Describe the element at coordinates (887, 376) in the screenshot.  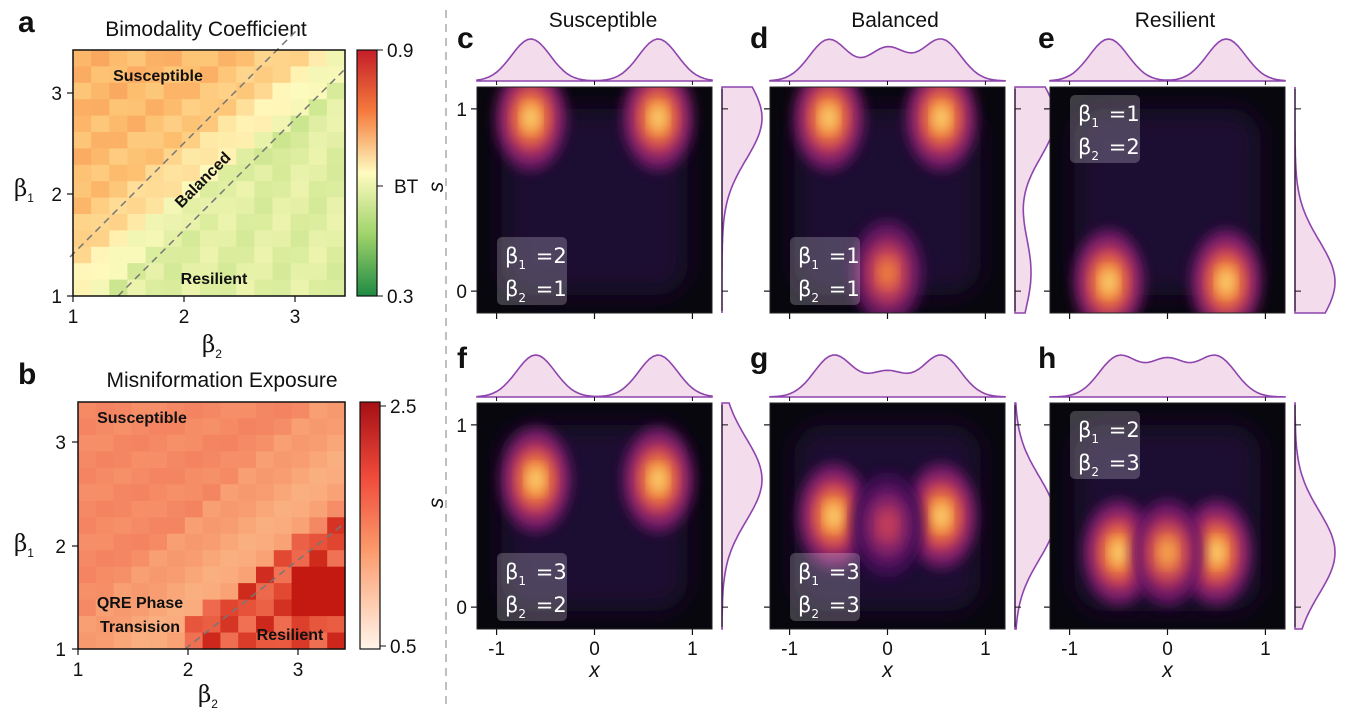
I see `marginal-x-g` at that location.